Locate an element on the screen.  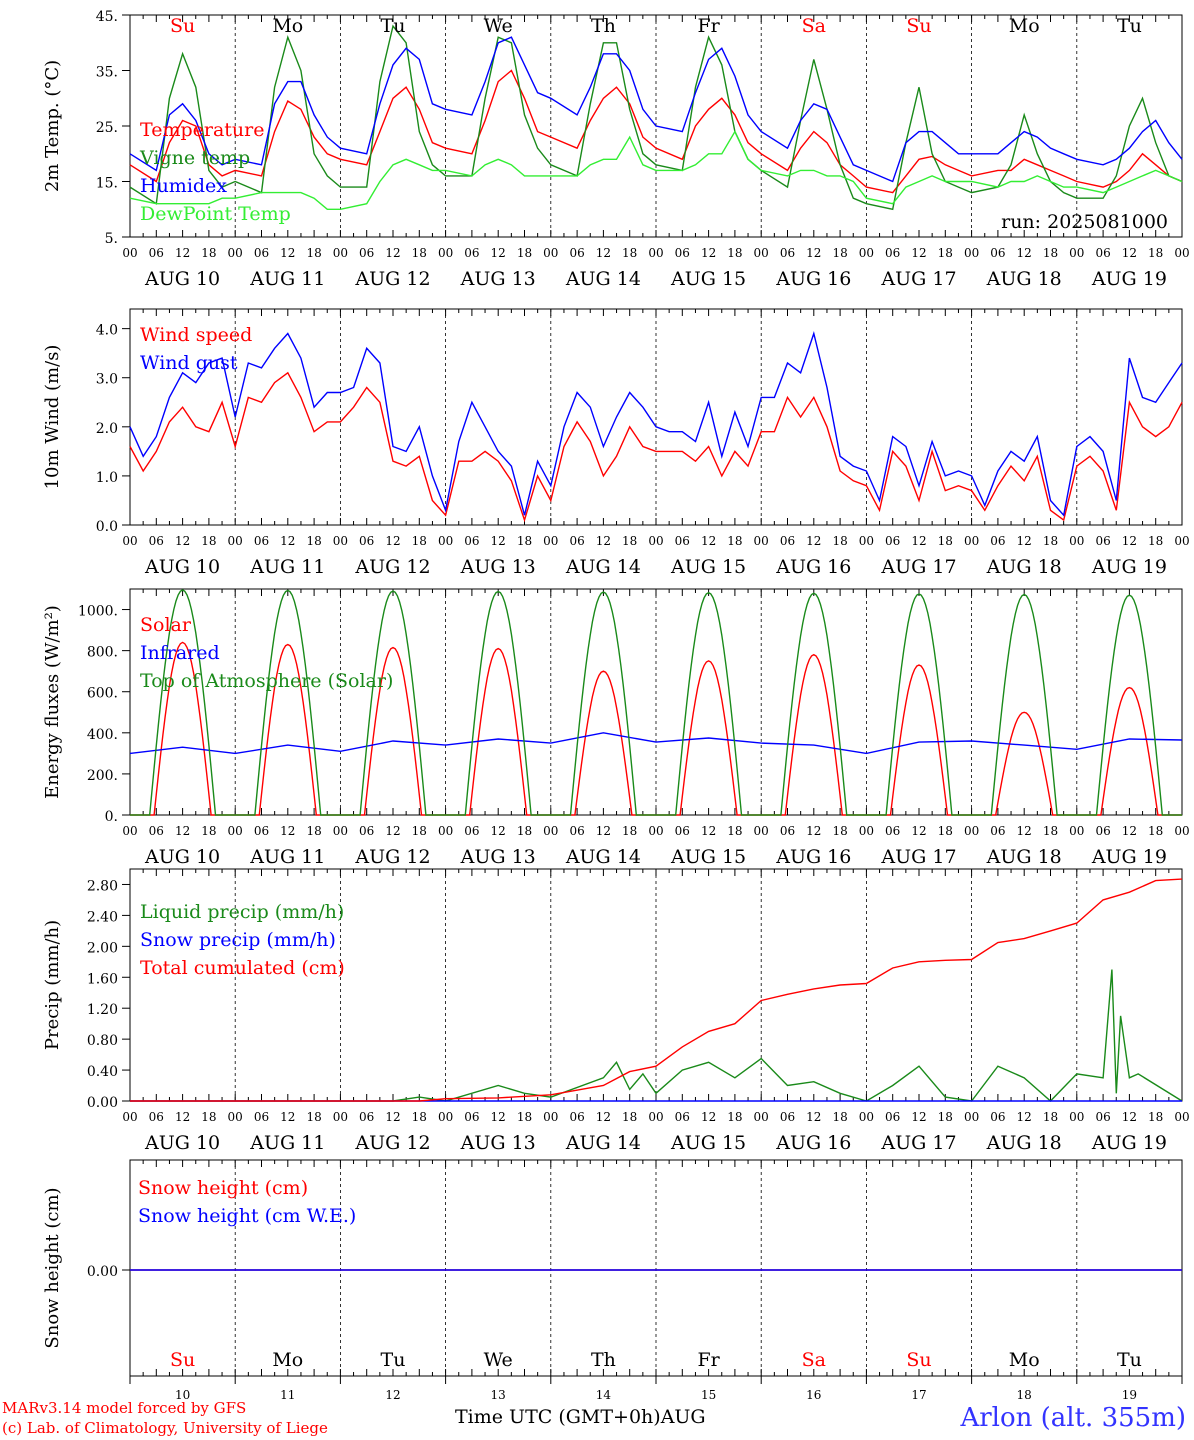
y-axis-label: 10m Wind (m/s) is located at coordinates (52, 417).